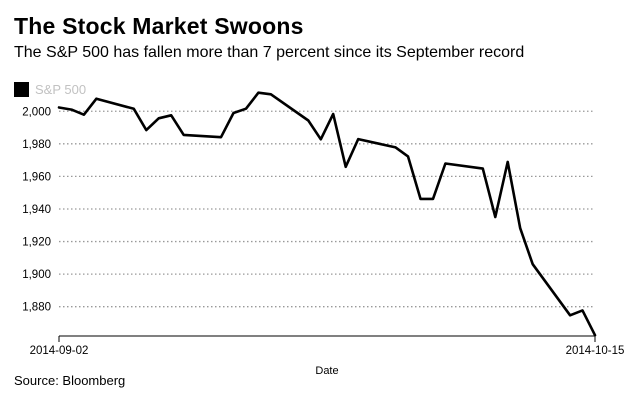 The image size is (630, 400). What do you see at coordinates (70, 380) in the screenshot?
I see `source-note: Source: Bloomberg` at bounding box center [70, 380].